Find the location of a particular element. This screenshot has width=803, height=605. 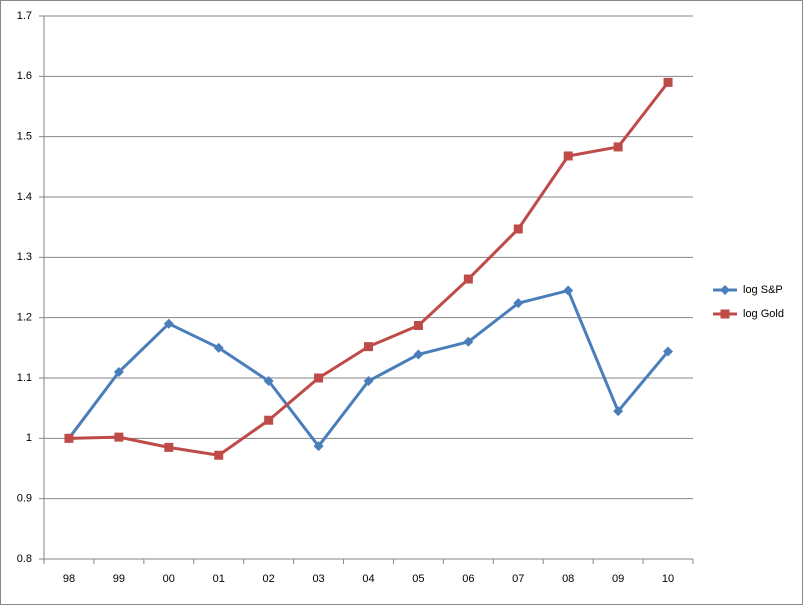

y-tick-label: 0.8 is located at coordinates (24, 559).